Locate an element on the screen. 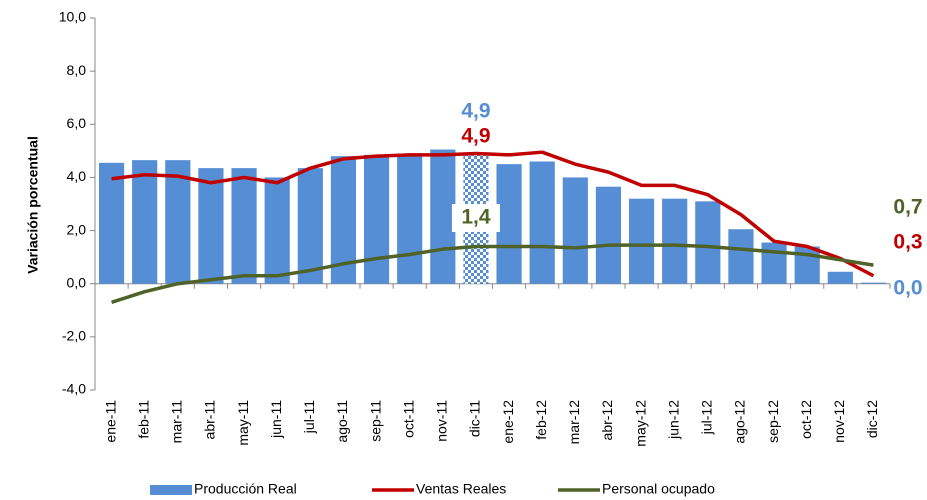 The height and width of the screenshot is (500, 927). x-tick-label: may-12 is located at coordinates (640, 423).